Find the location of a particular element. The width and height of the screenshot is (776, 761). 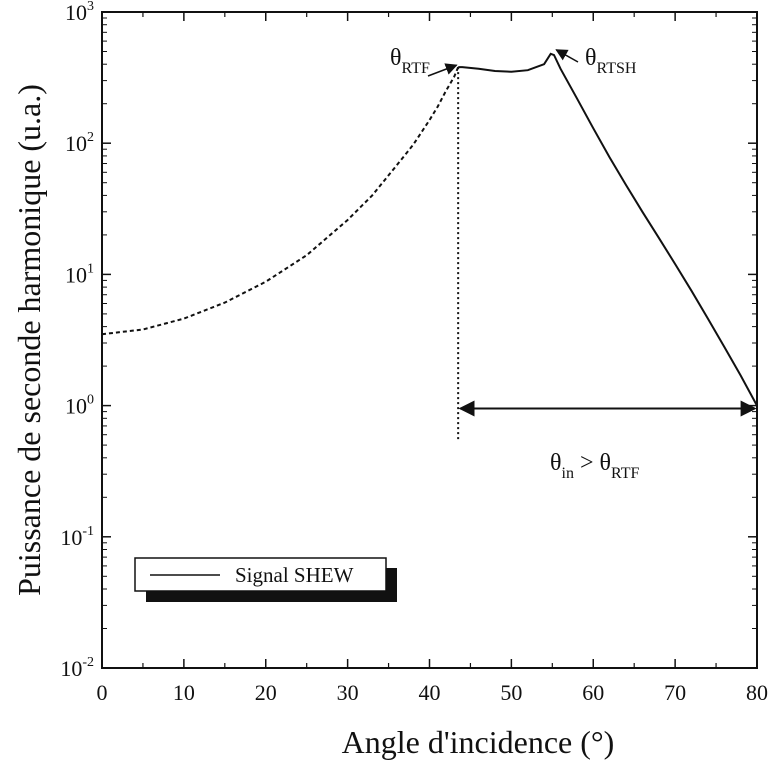

x-tick-label: 10 is located at coordinates (184, 692).